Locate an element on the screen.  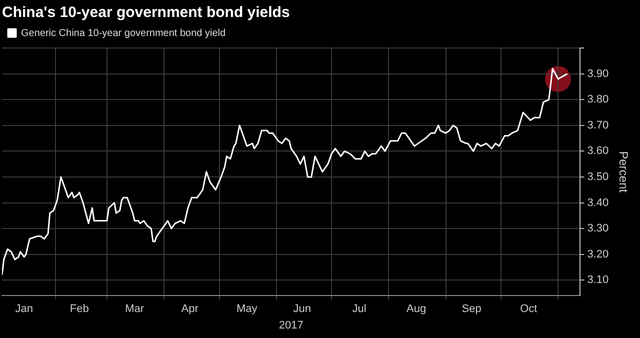
y-axis-title: Percent is located at coordinates (623, 172).